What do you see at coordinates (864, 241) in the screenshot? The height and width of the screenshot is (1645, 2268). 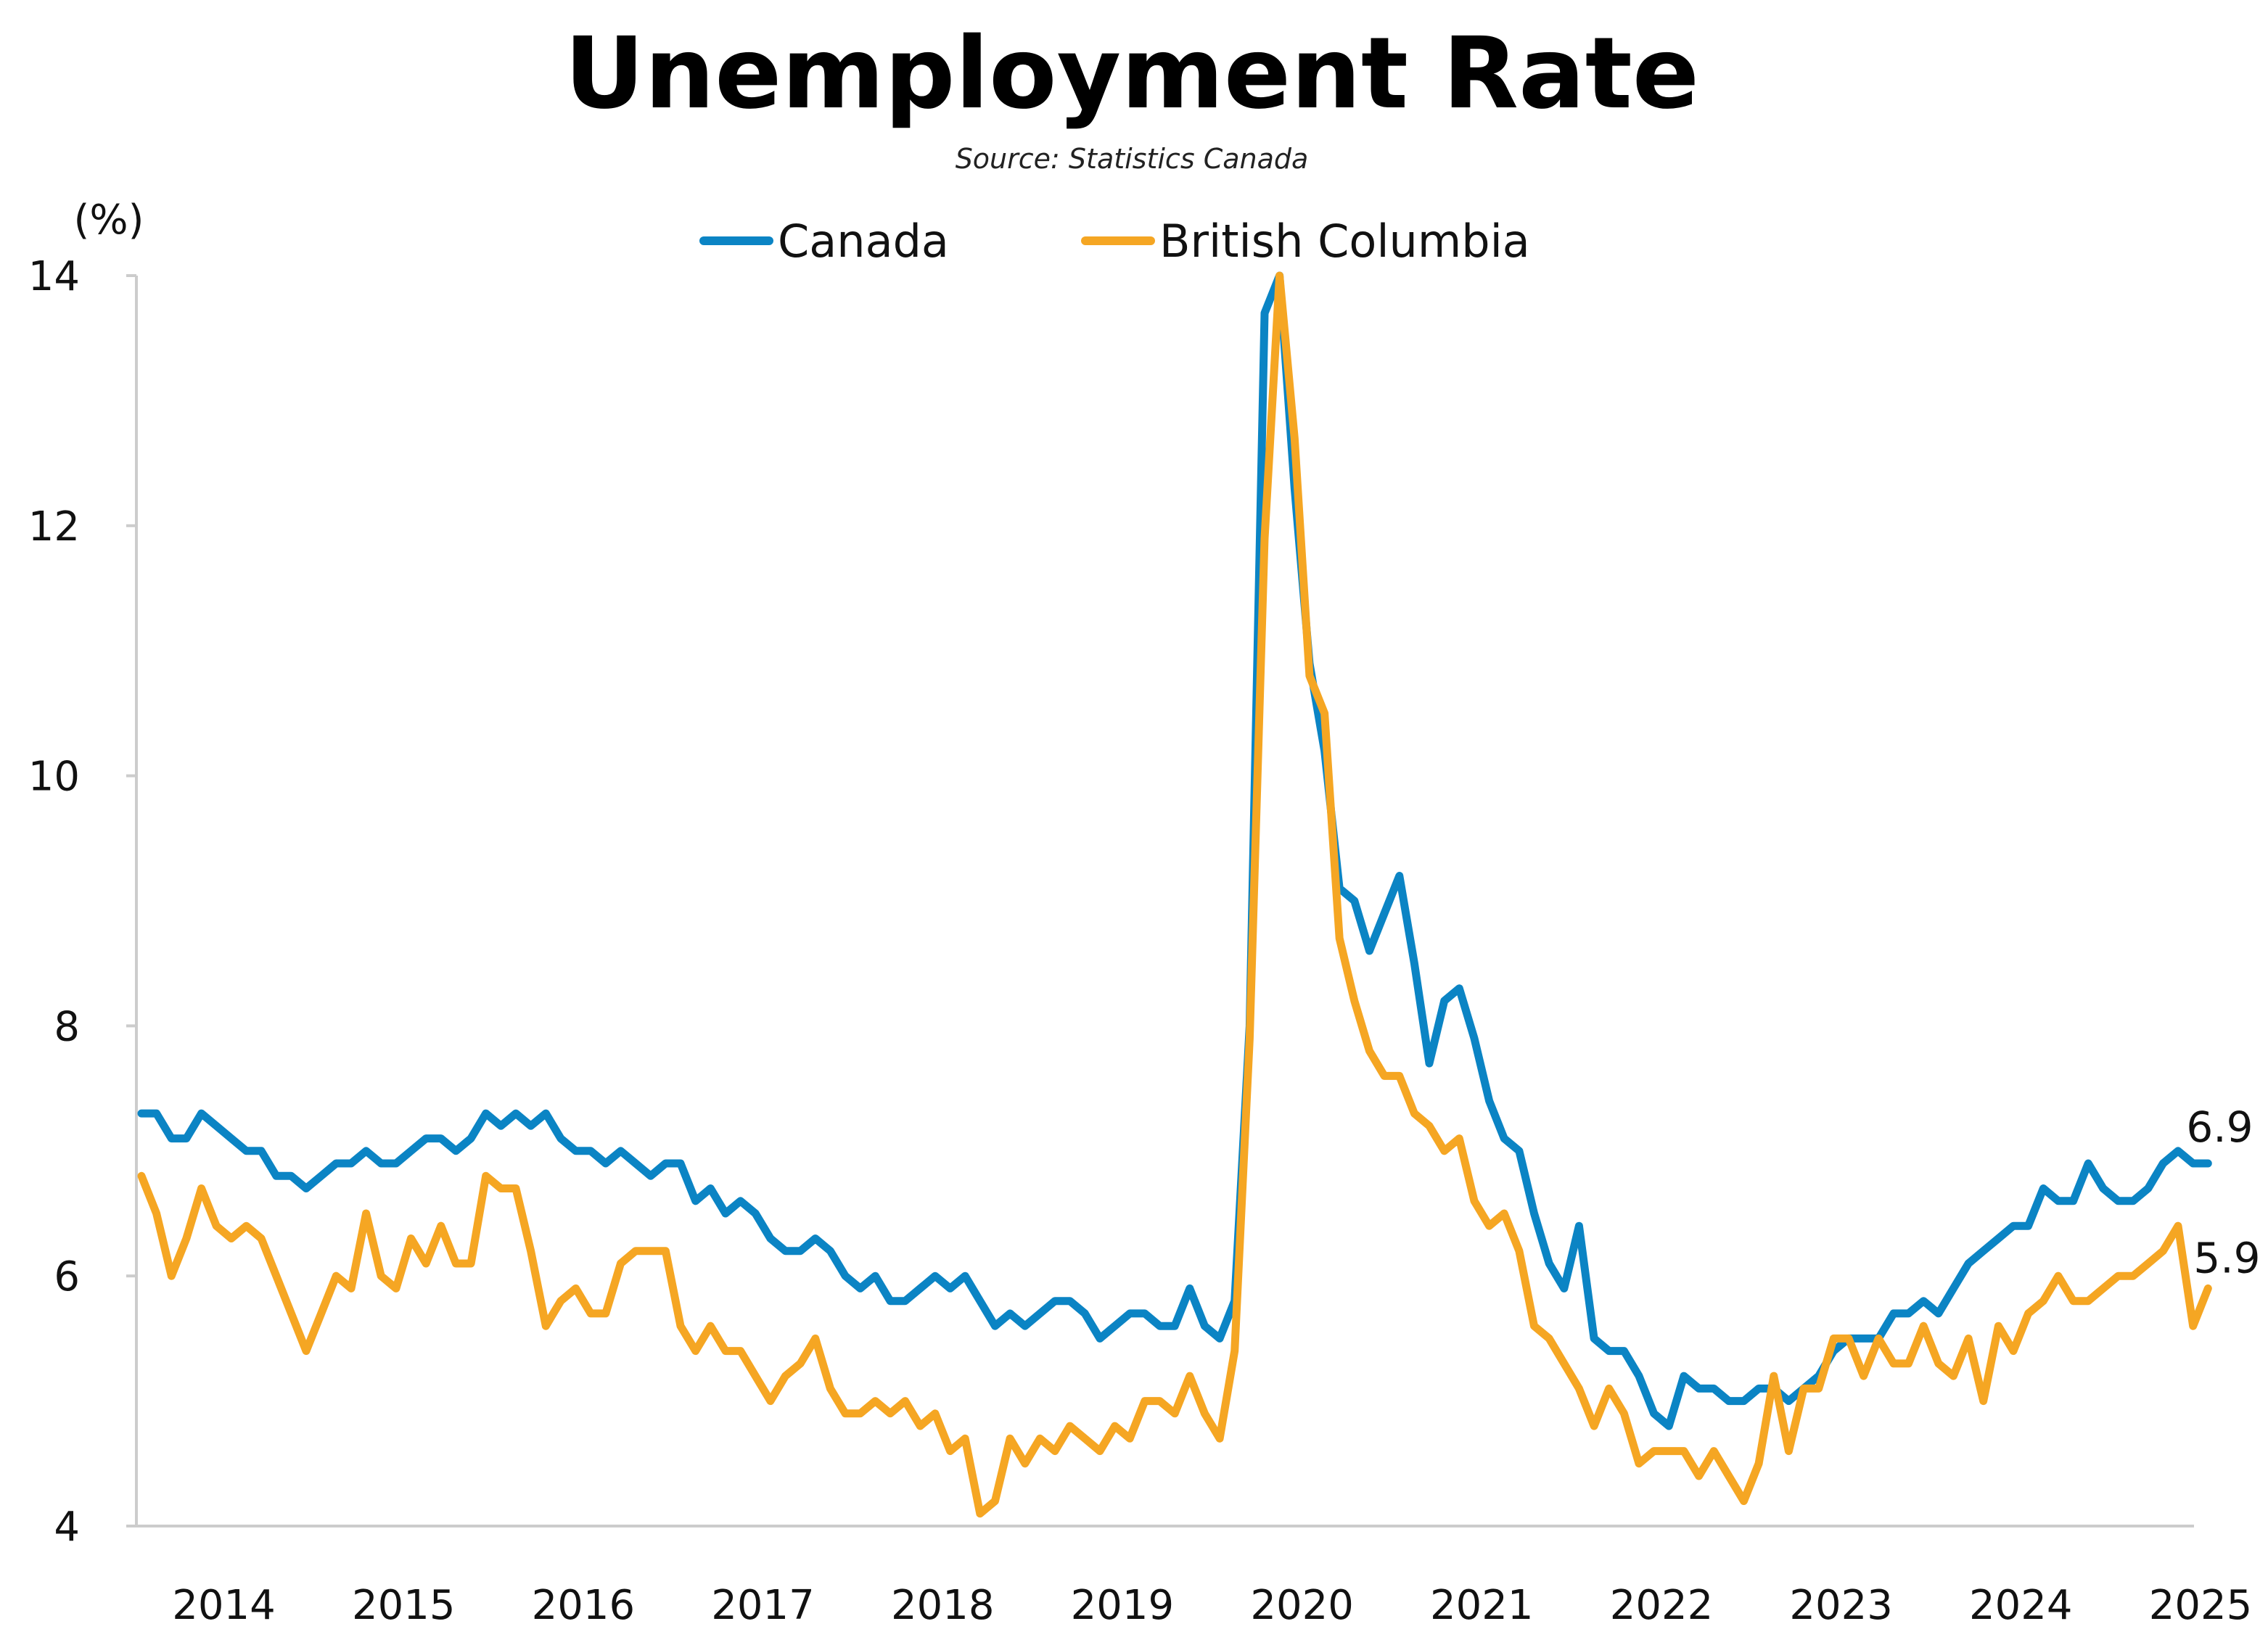 I see `legend-label-canada: Canada` at bounding box center [864, 241].